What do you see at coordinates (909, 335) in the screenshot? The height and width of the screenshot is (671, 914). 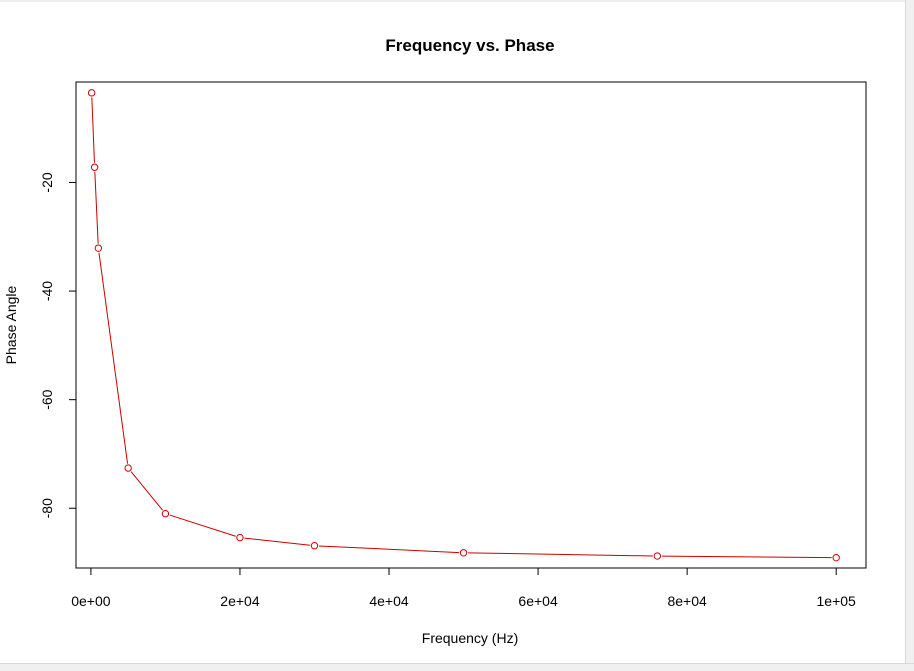 I see `viewer-right-border` at bounding box center [909, 335].